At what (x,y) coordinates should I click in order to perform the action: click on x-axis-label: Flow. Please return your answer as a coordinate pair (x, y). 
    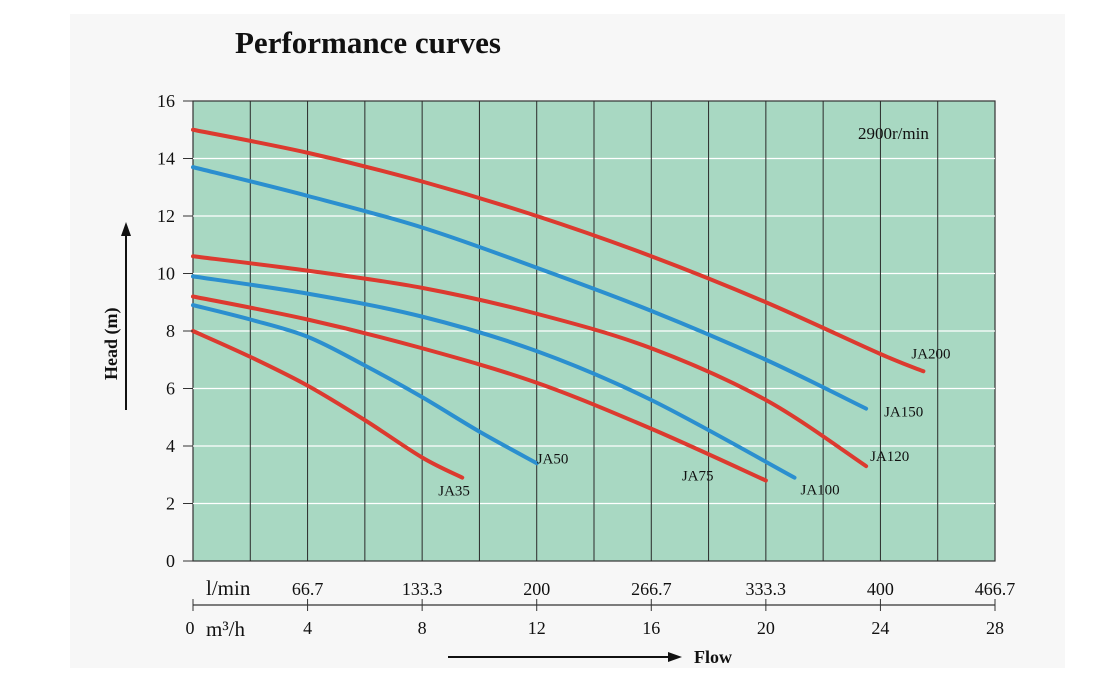
    Looking at the image, I should click on (713, 657).